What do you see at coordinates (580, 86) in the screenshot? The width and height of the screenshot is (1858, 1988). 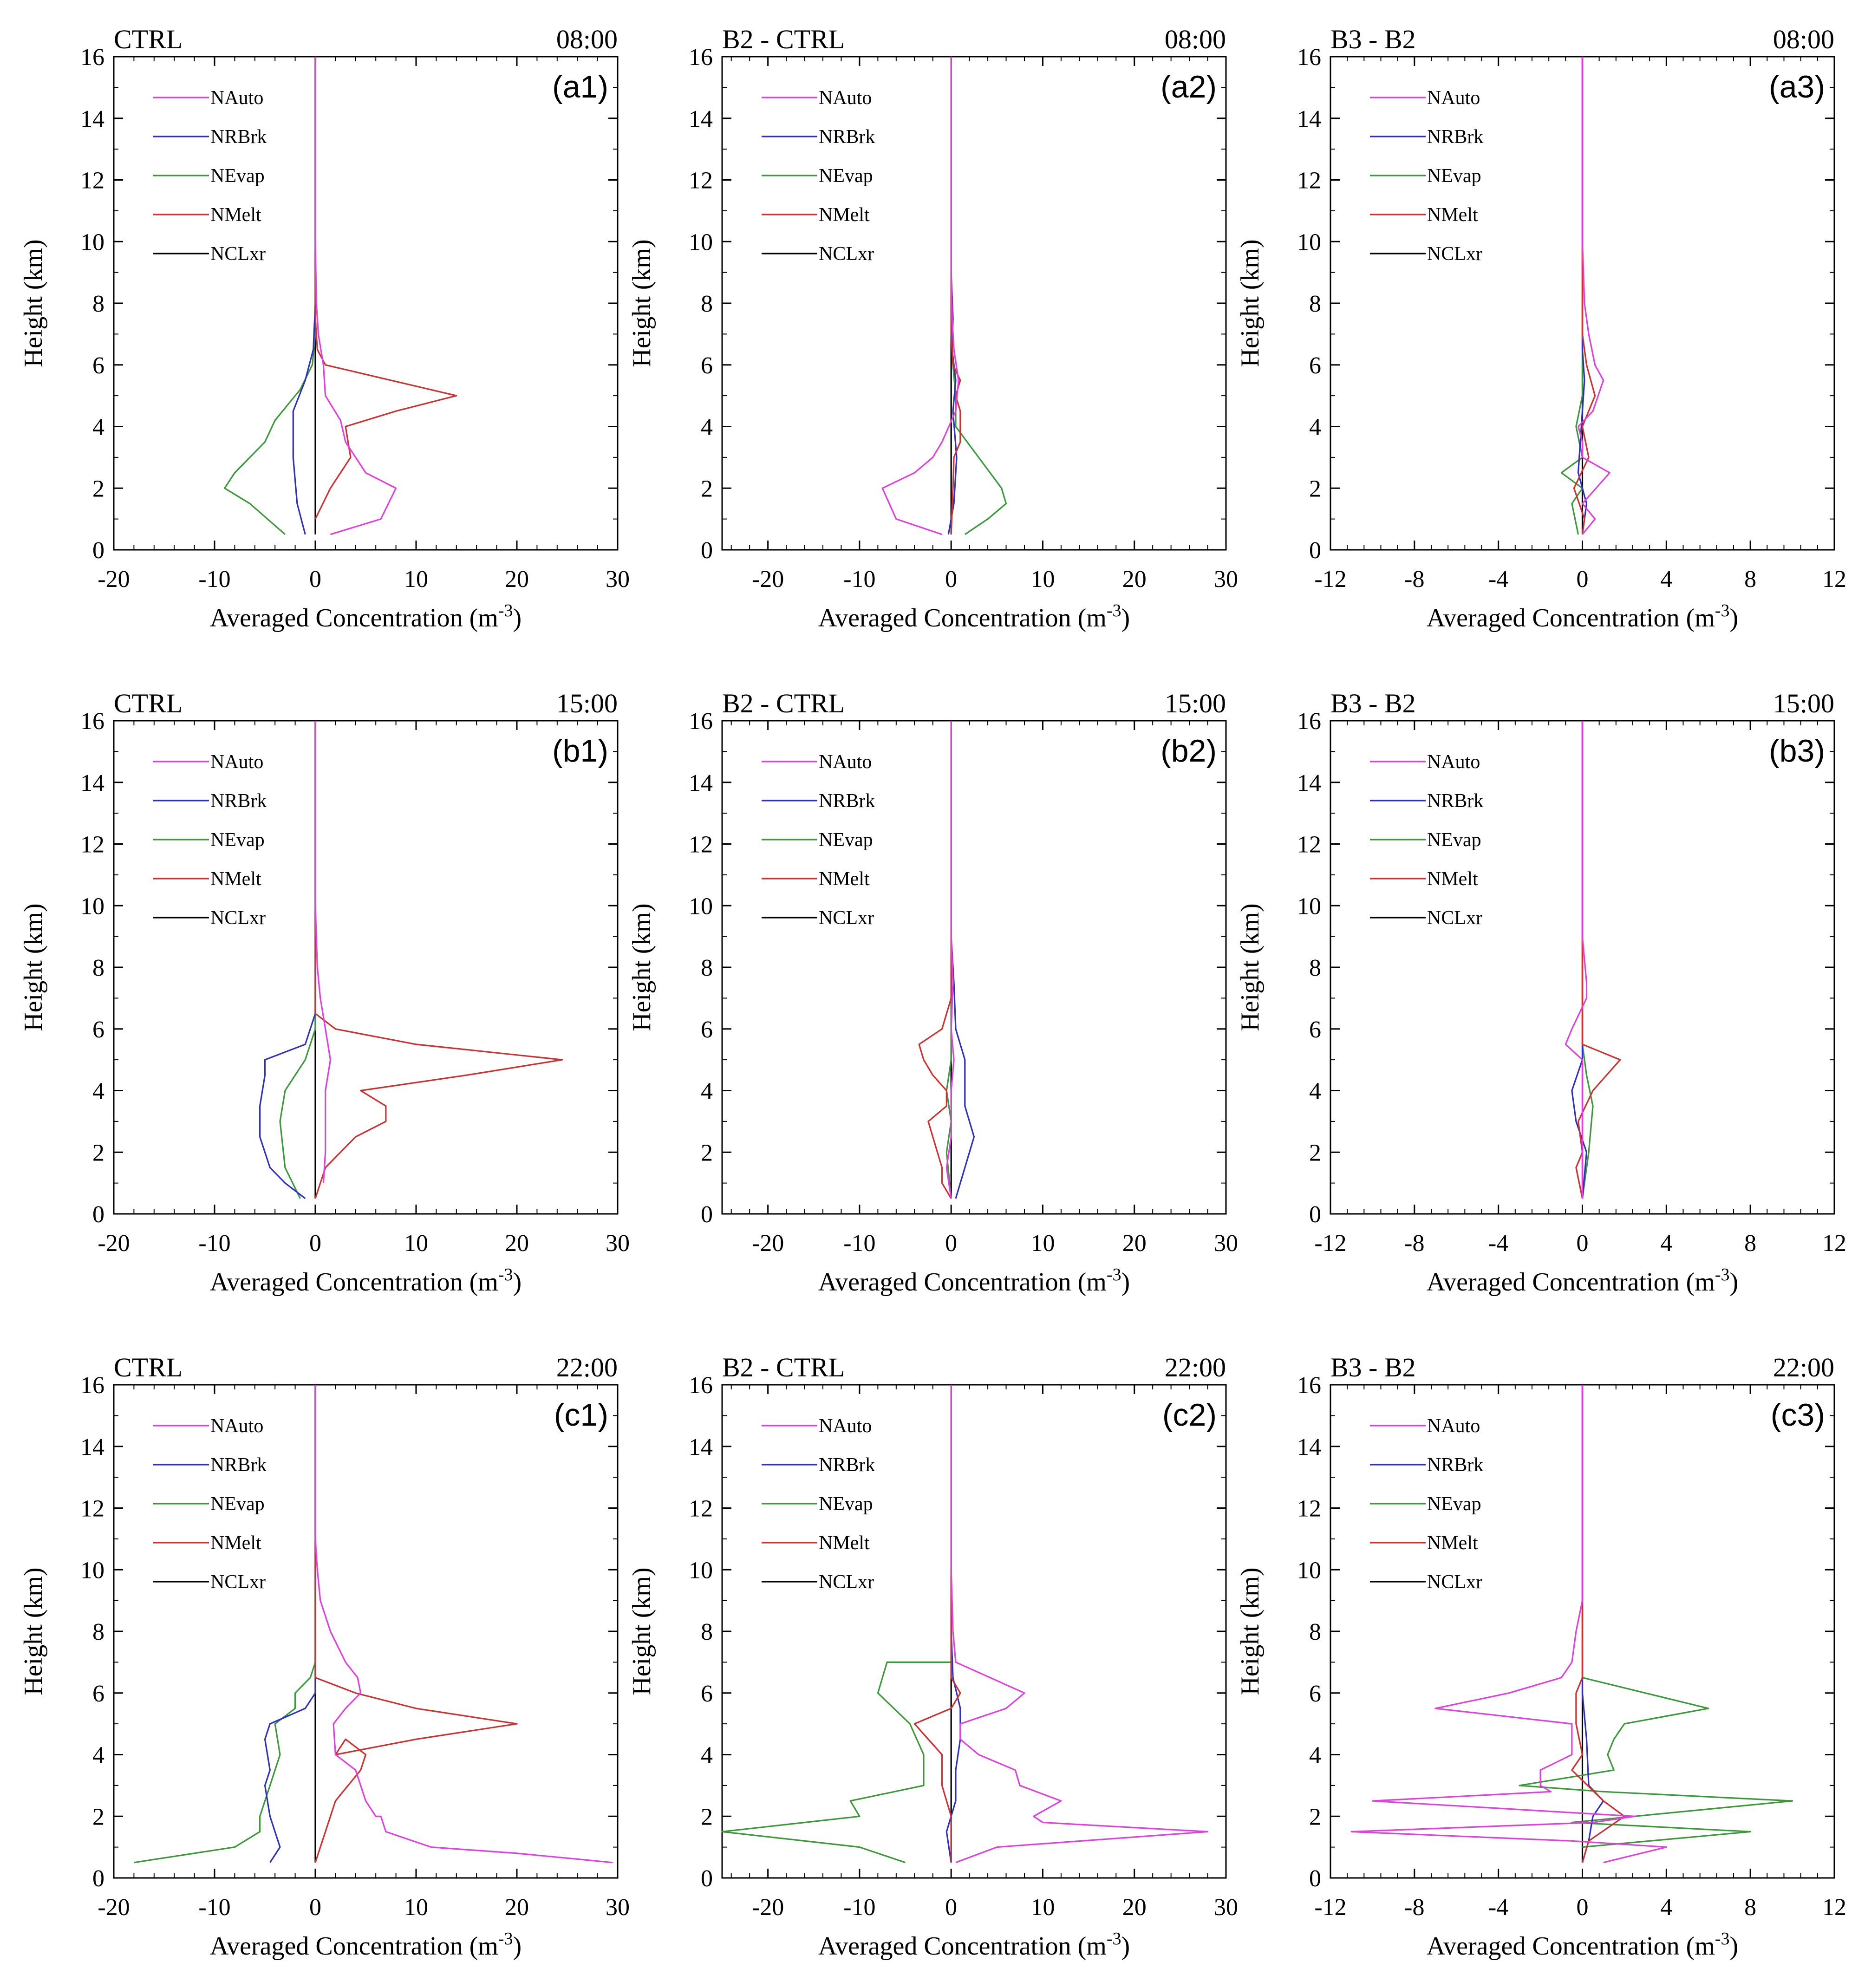 I see `panel-id-label: (a1)` at bounding box center [580, 86].